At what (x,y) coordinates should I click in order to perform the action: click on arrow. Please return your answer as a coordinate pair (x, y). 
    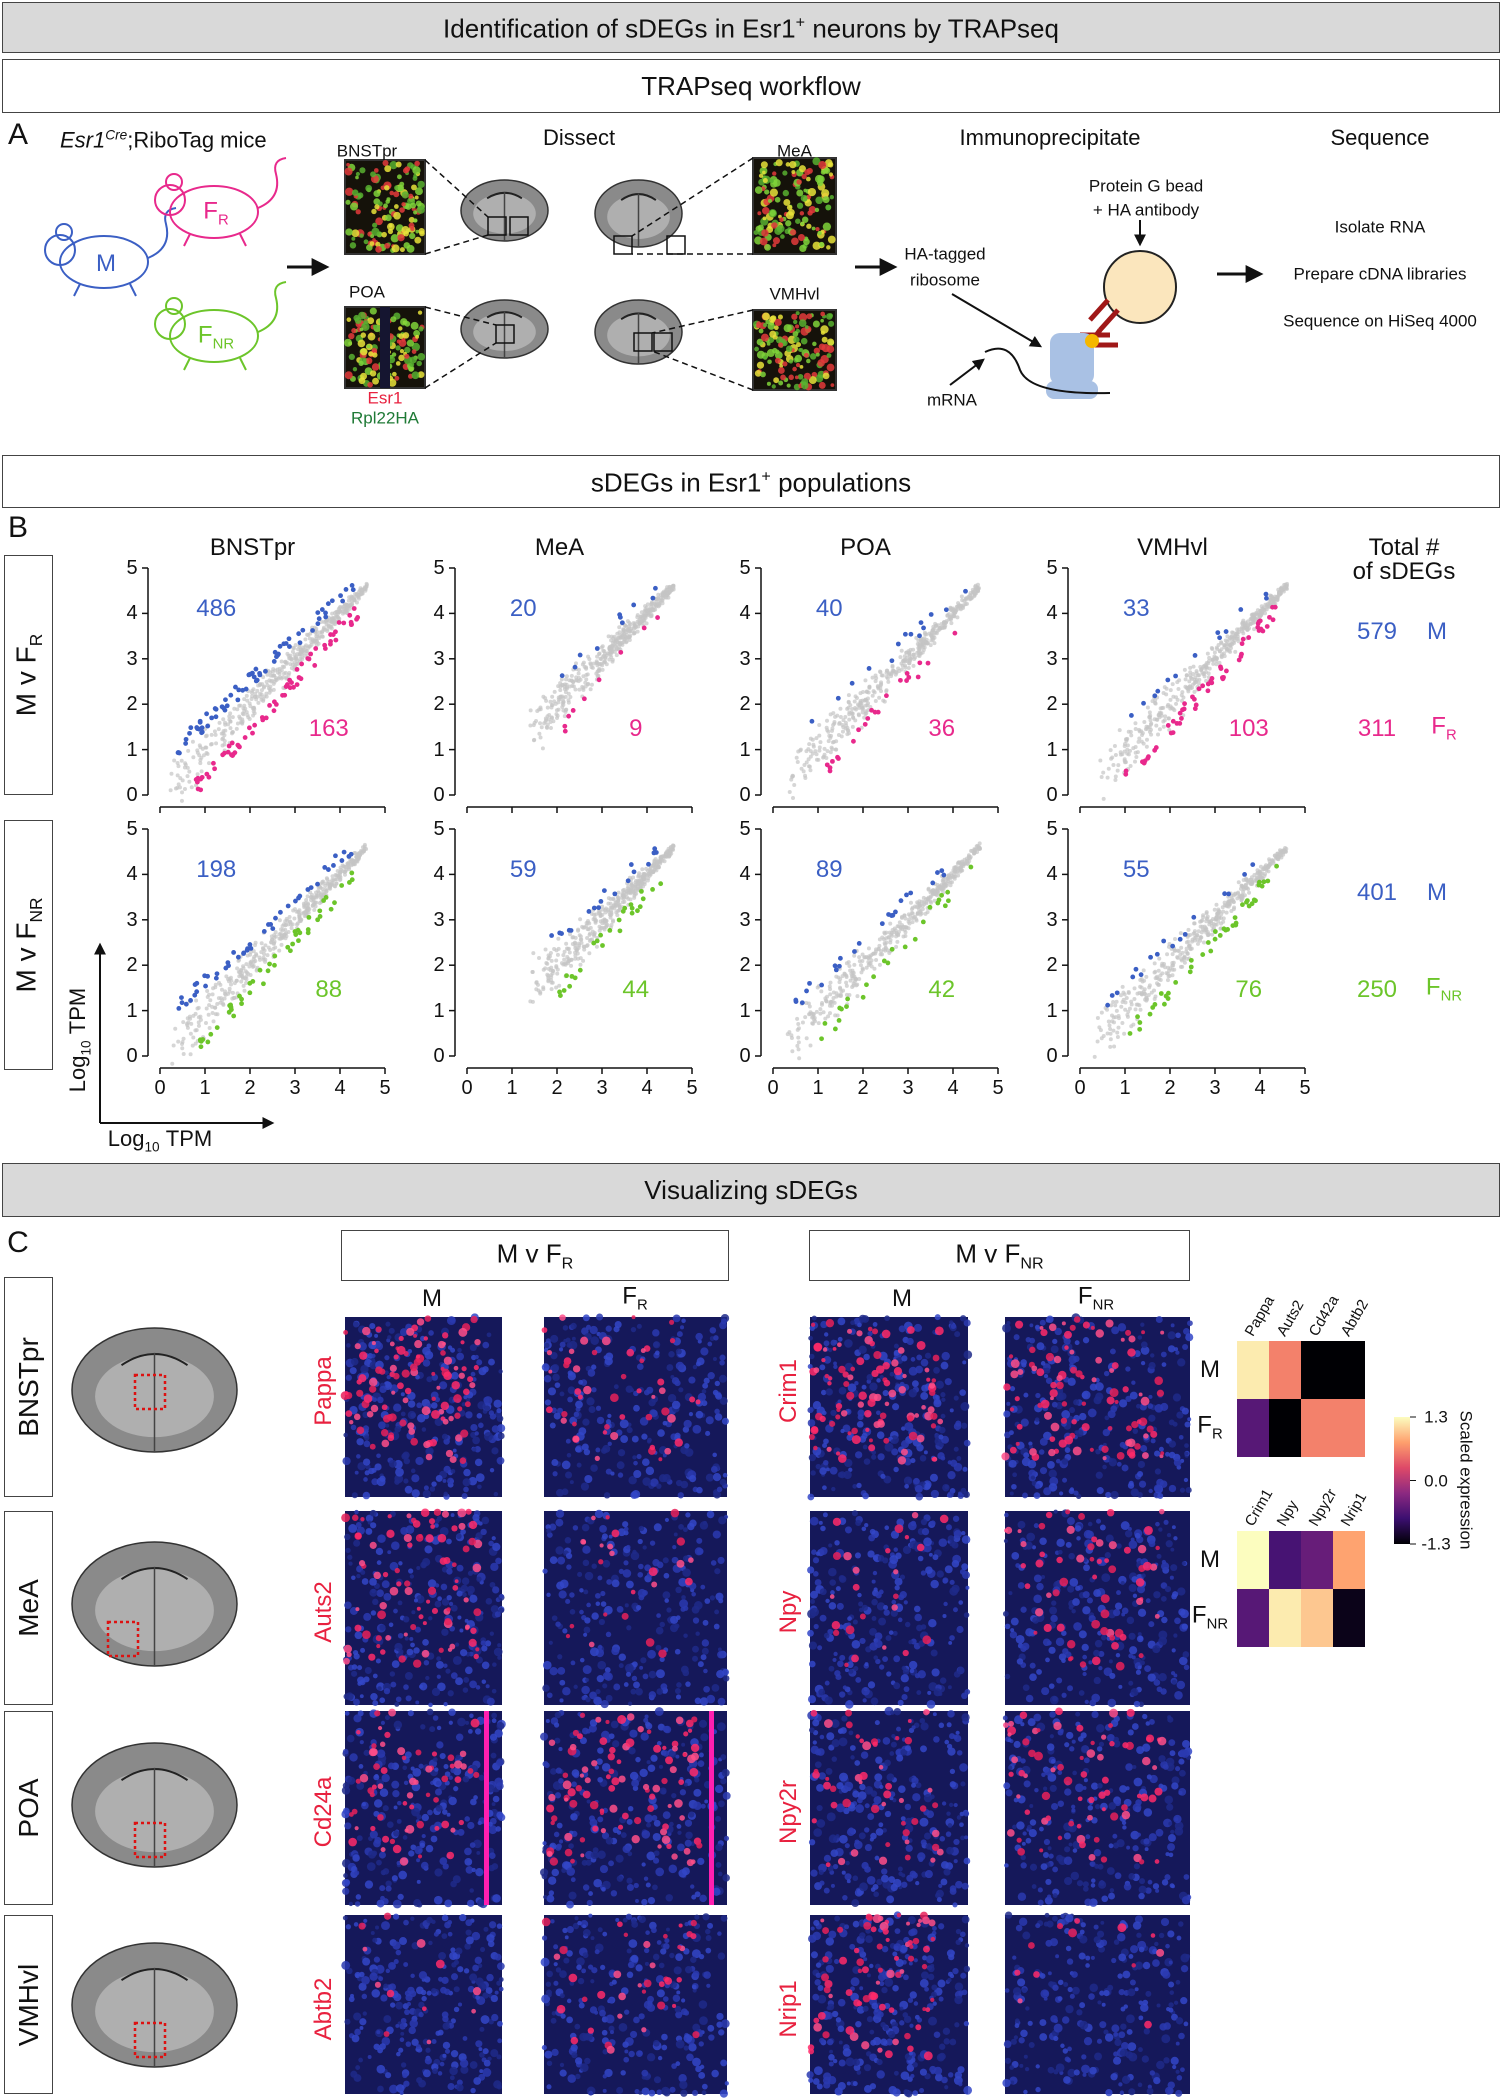
    Looking at the image, I should click on (967, 372).